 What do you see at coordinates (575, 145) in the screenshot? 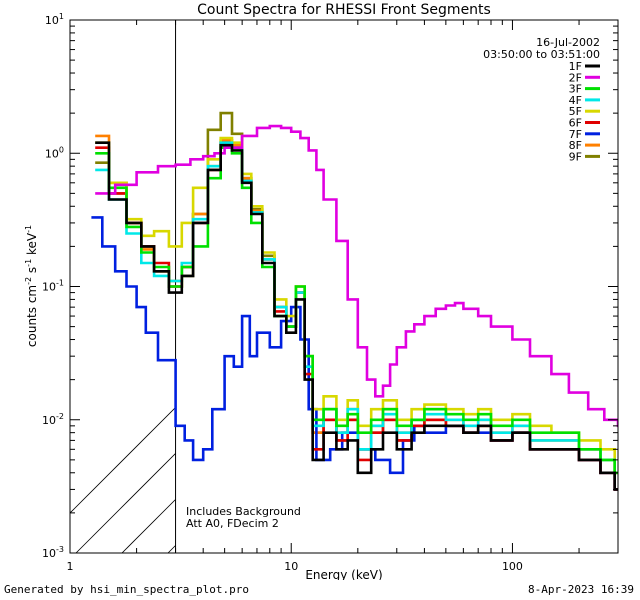
I see `legend-label-8F: 8F` at bounding box center [575, 145].